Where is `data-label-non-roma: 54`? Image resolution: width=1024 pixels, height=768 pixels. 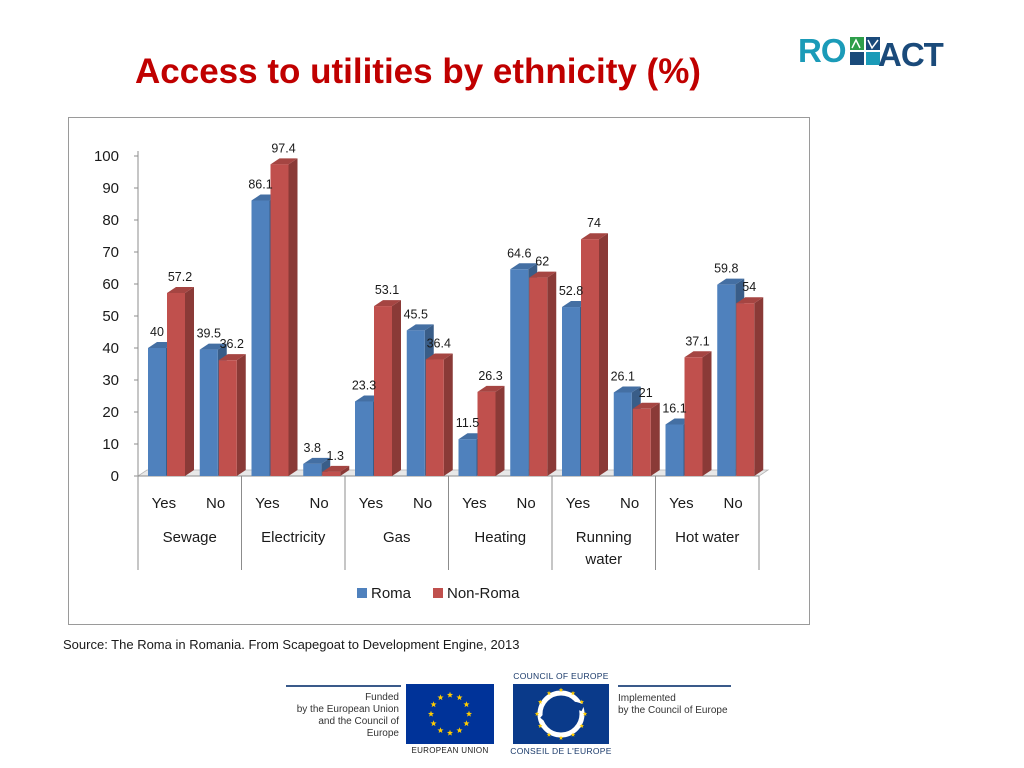
data-label-non-roma: 54 is located at coordinates (749, 287).